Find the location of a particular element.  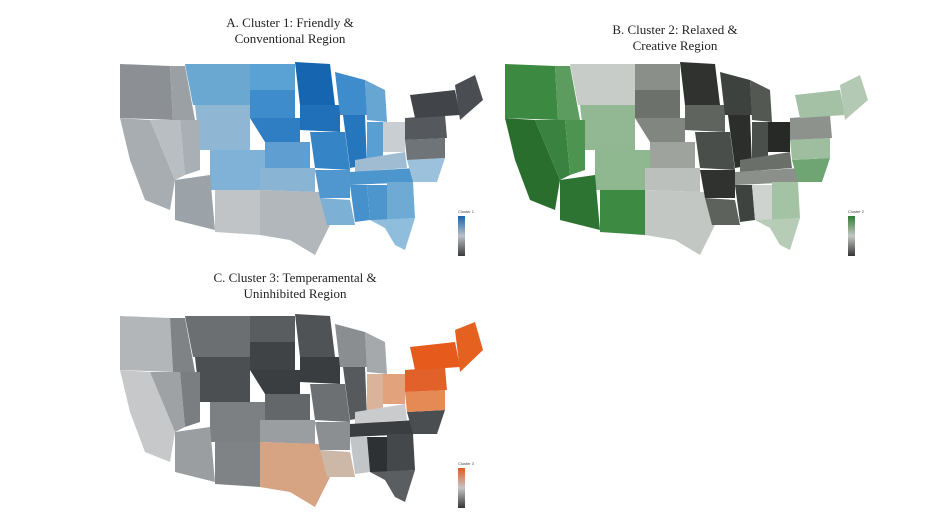

panel-a-regions is located at coordinates (301, 158).